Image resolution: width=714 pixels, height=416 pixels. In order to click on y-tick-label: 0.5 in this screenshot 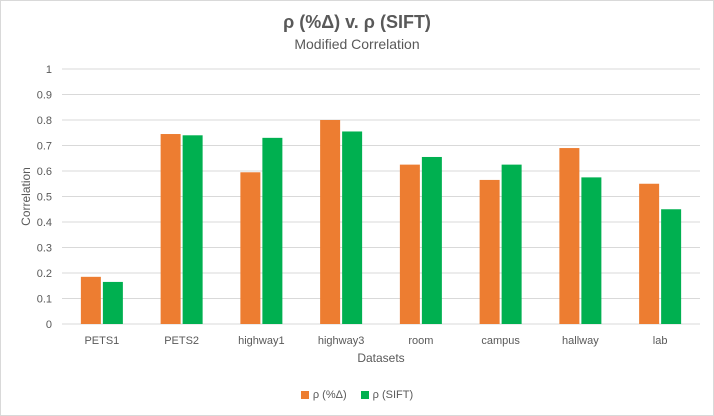, I will do `click(44, 198)`.